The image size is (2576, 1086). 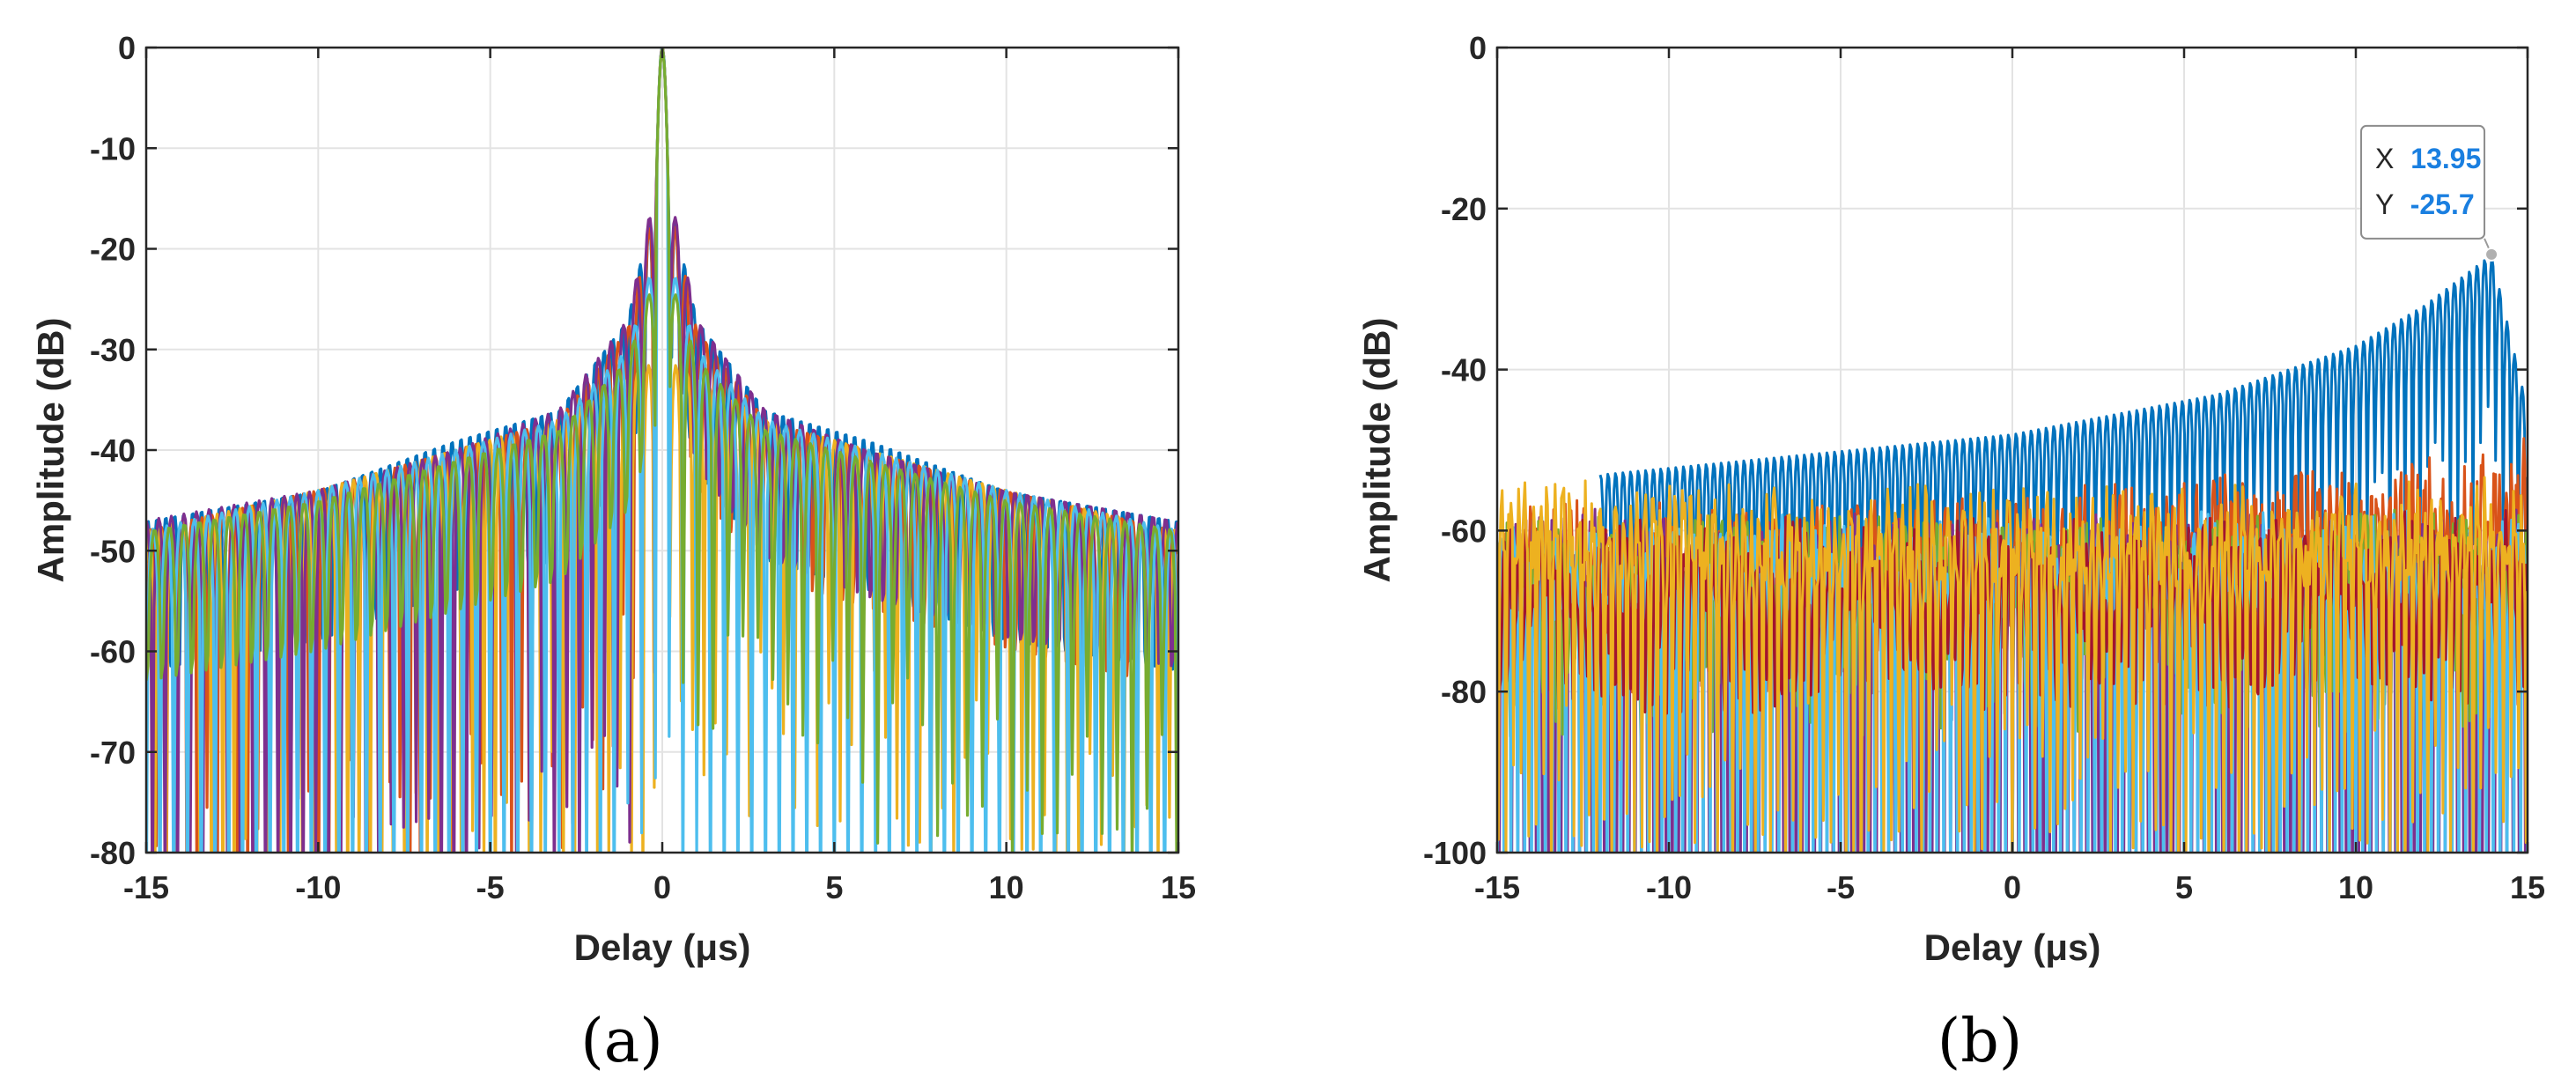 I want to click on datatip-x-row: X 13.95, so click(x=2428, y=158).